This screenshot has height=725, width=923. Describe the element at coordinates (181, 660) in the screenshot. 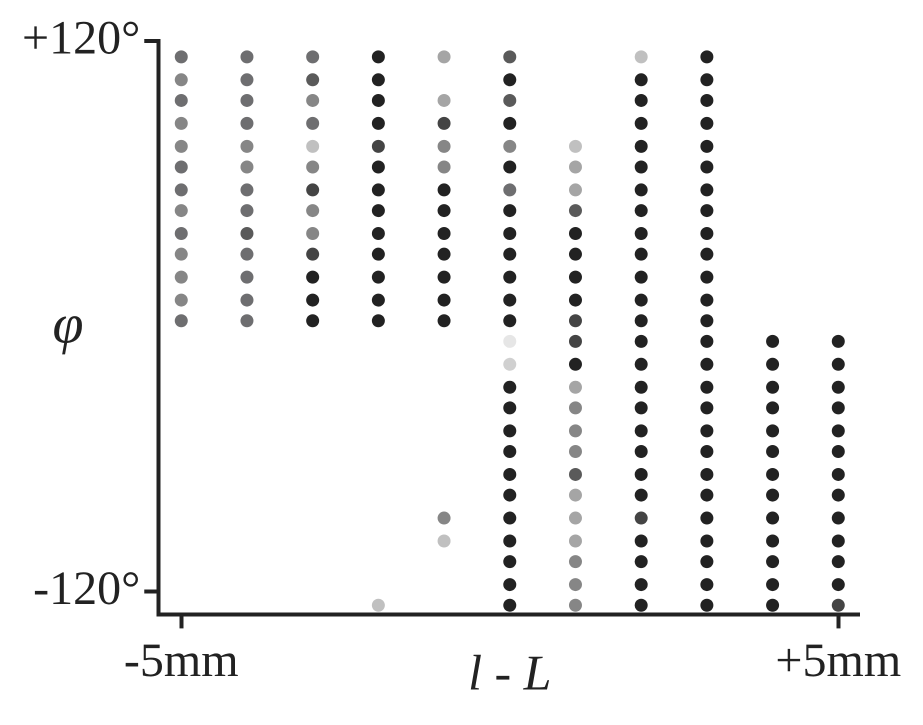

I see `x-tick-label: -5mm` at that location.